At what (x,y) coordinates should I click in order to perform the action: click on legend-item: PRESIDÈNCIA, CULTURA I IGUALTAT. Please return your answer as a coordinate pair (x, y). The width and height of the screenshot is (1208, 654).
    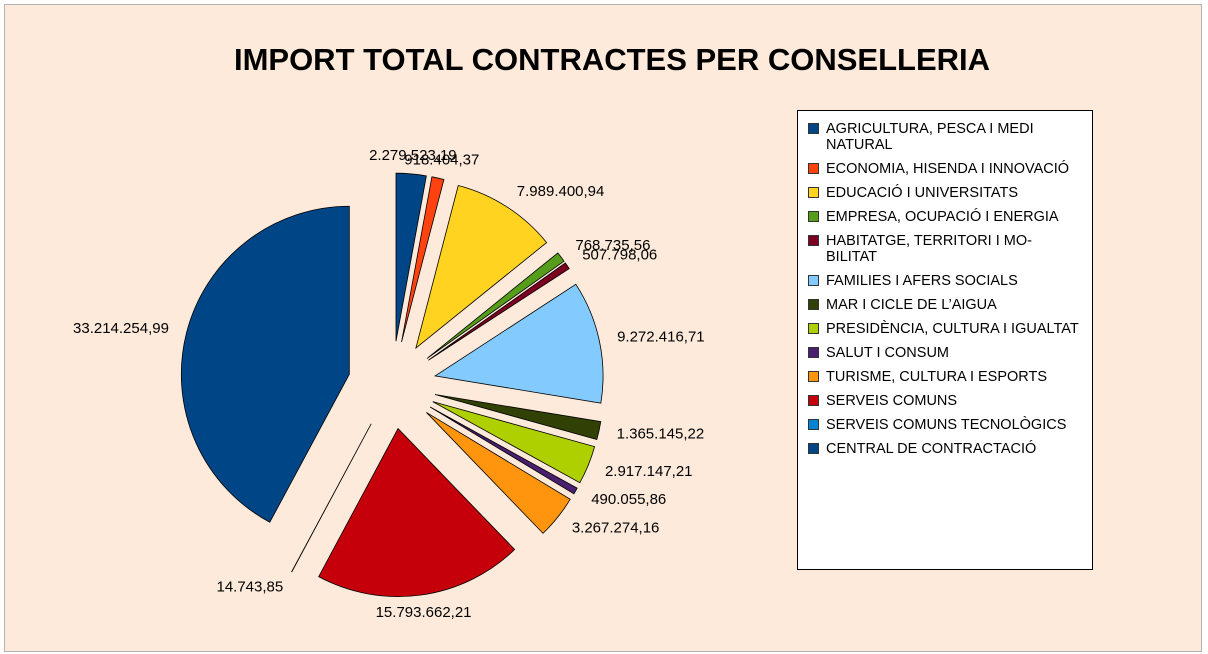
    Looking at the image, I should click on (946, 329).